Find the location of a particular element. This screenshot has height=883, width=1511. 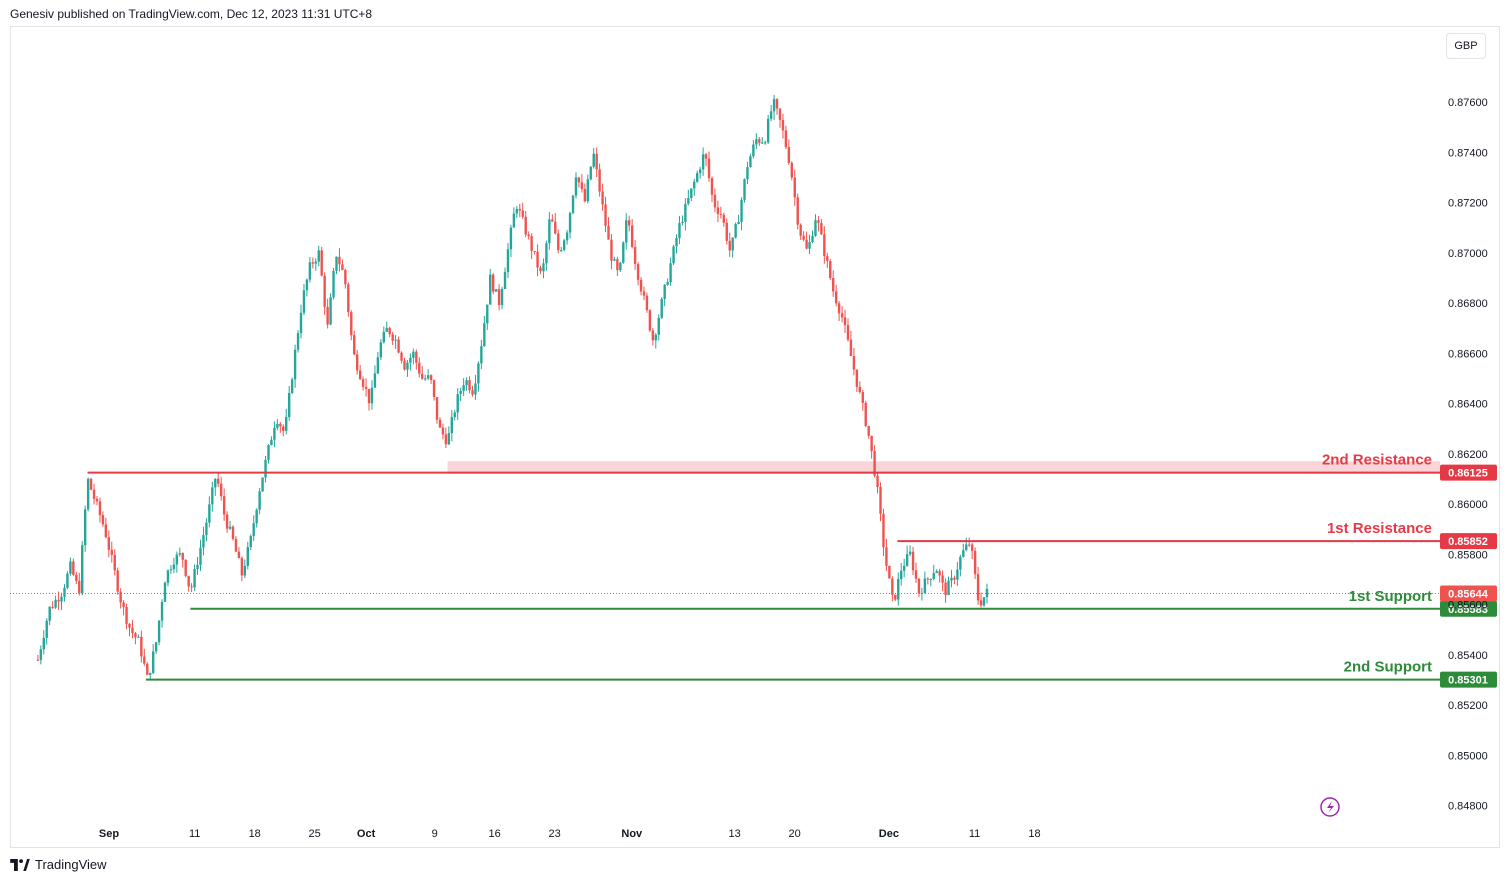

x-tick-label: Sep is located at coordinates (109, 834).